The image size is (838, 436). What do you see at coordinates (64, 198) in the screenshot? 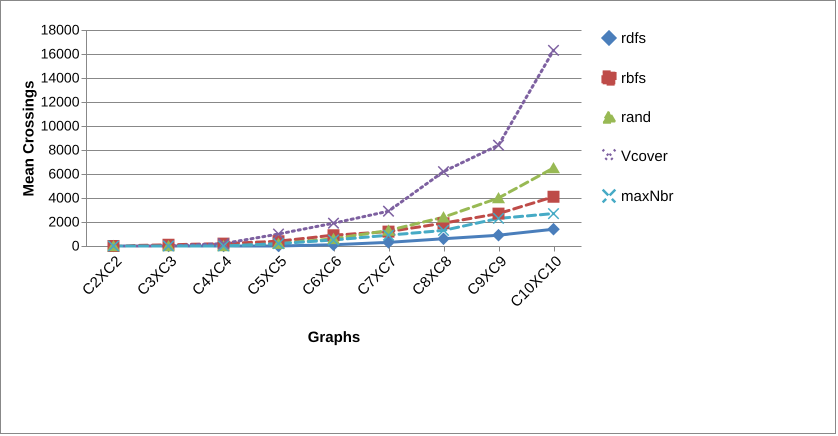
I see `y-tick-label: 4000` at bounding box center [64, 198].